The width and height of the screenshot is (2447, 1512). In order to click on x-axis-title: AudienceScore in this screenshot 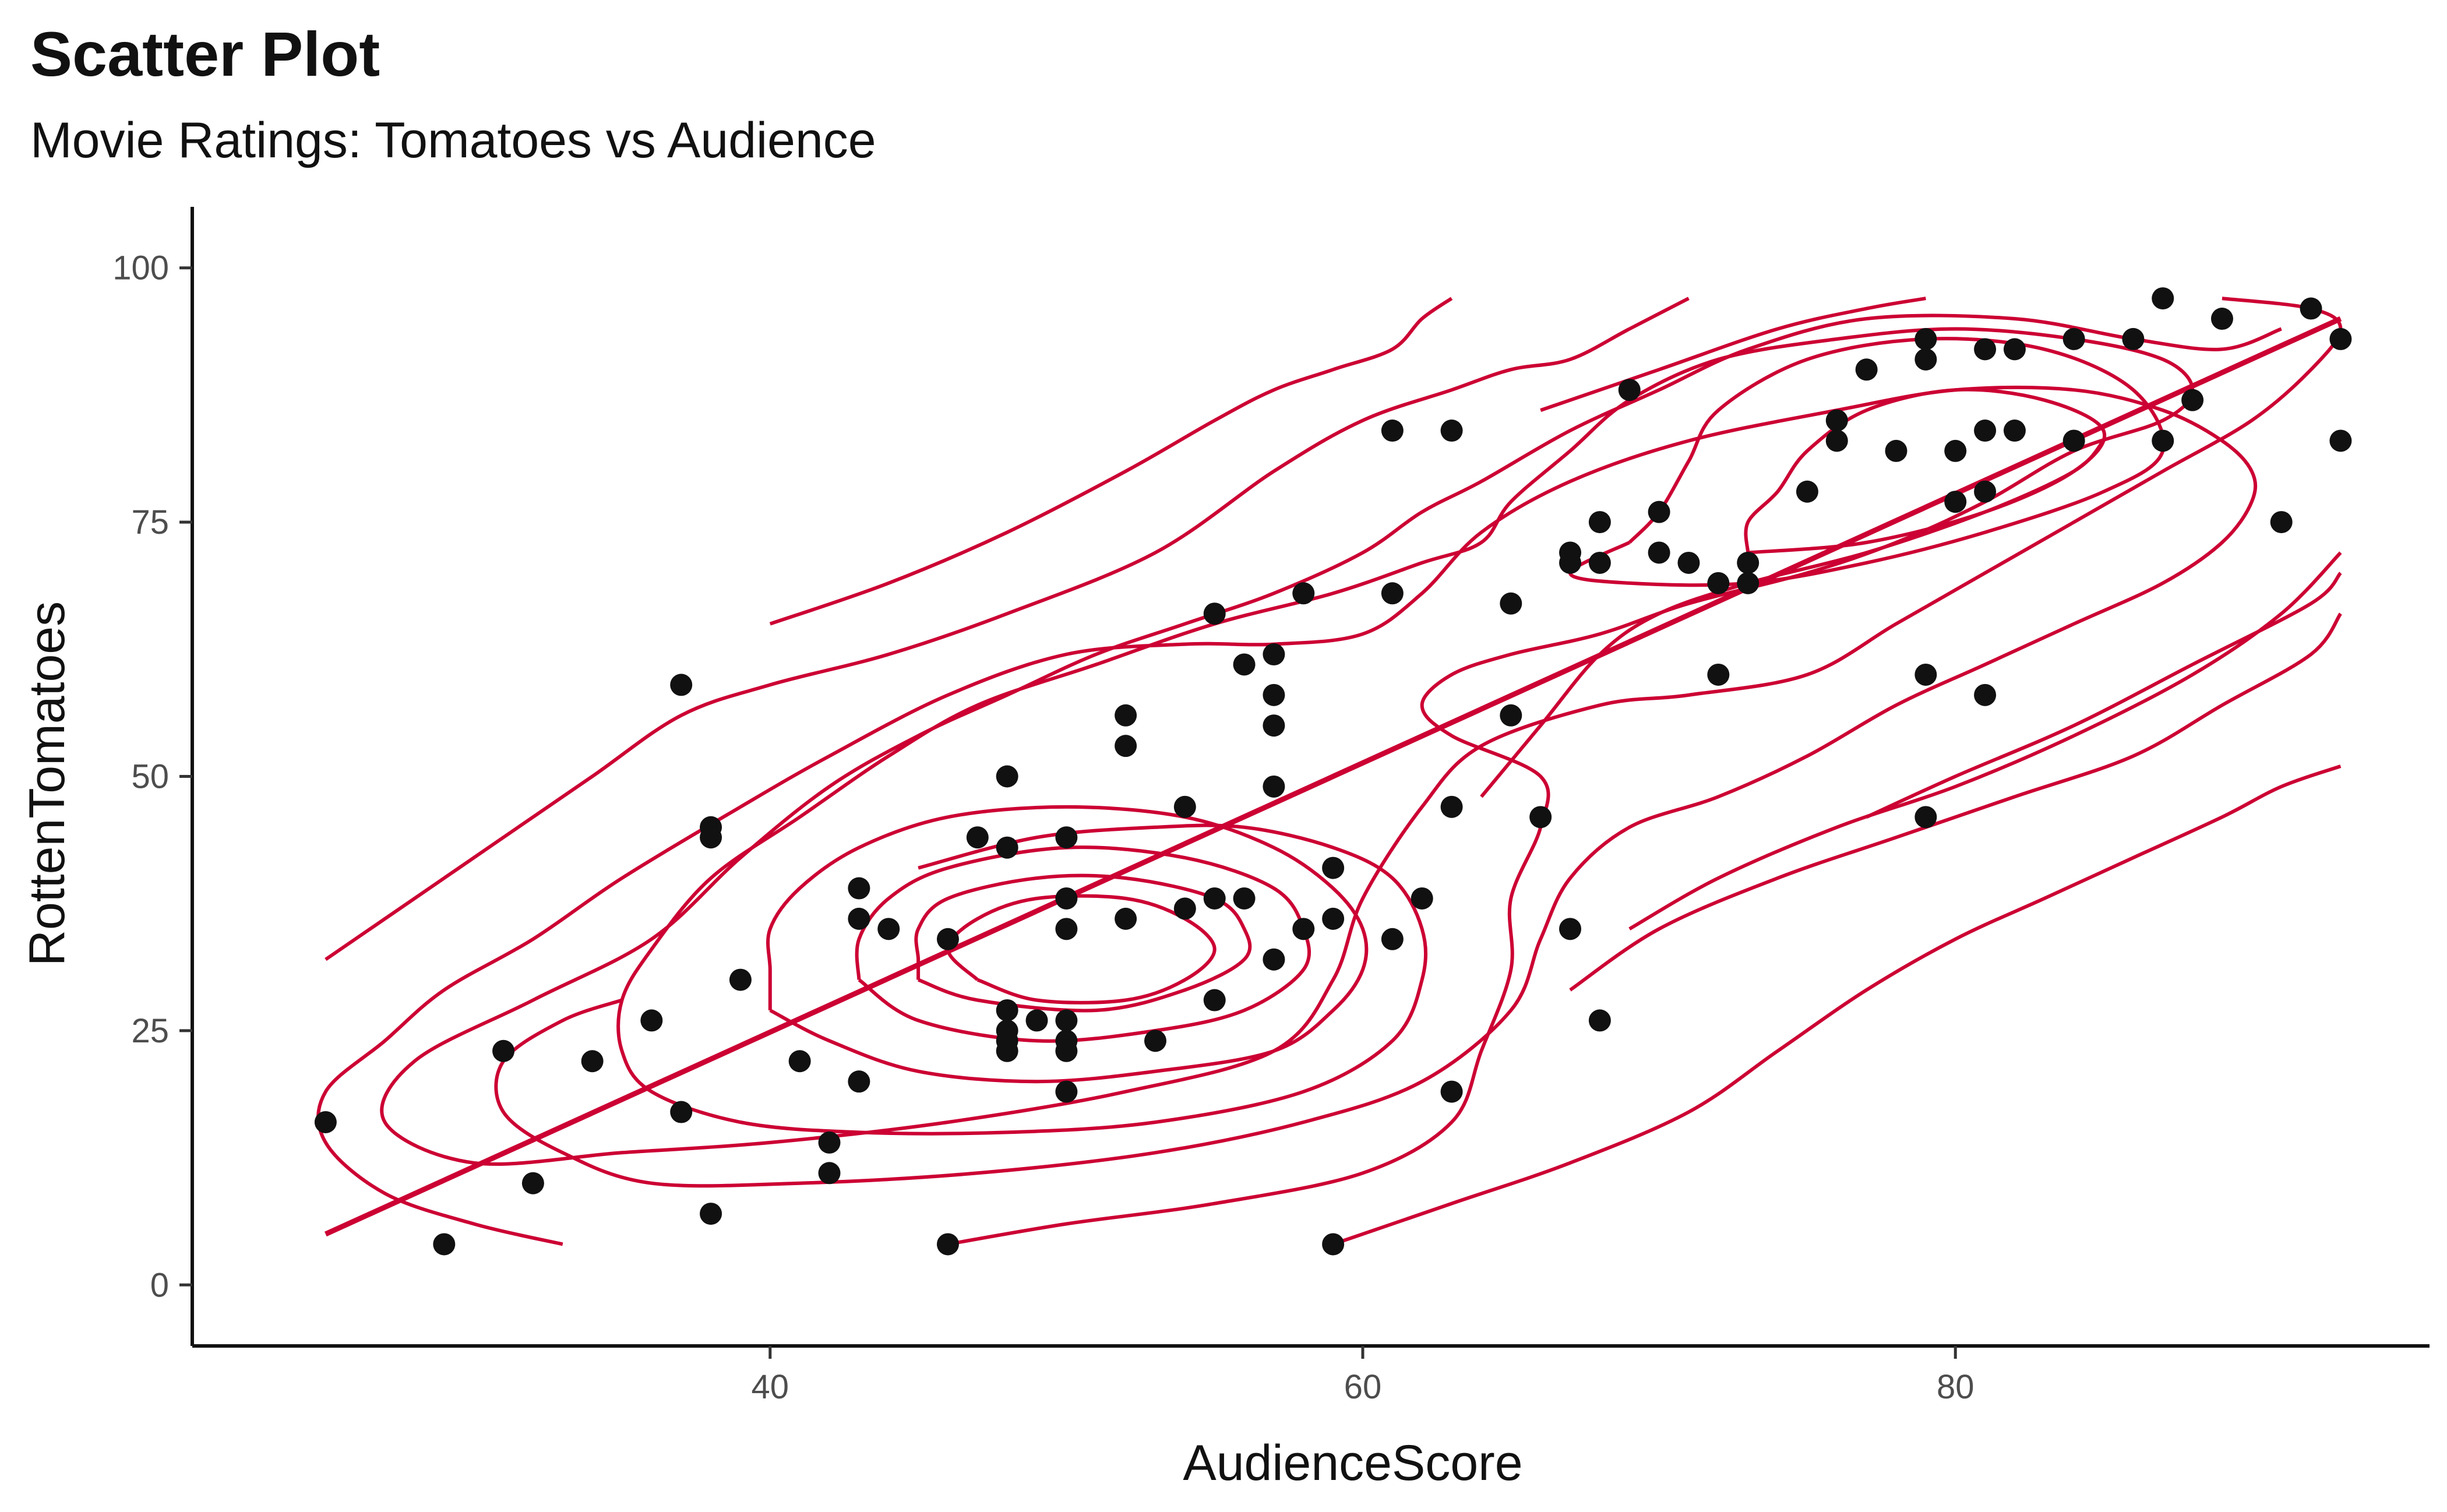, I will do `click(1352, 1463)`.